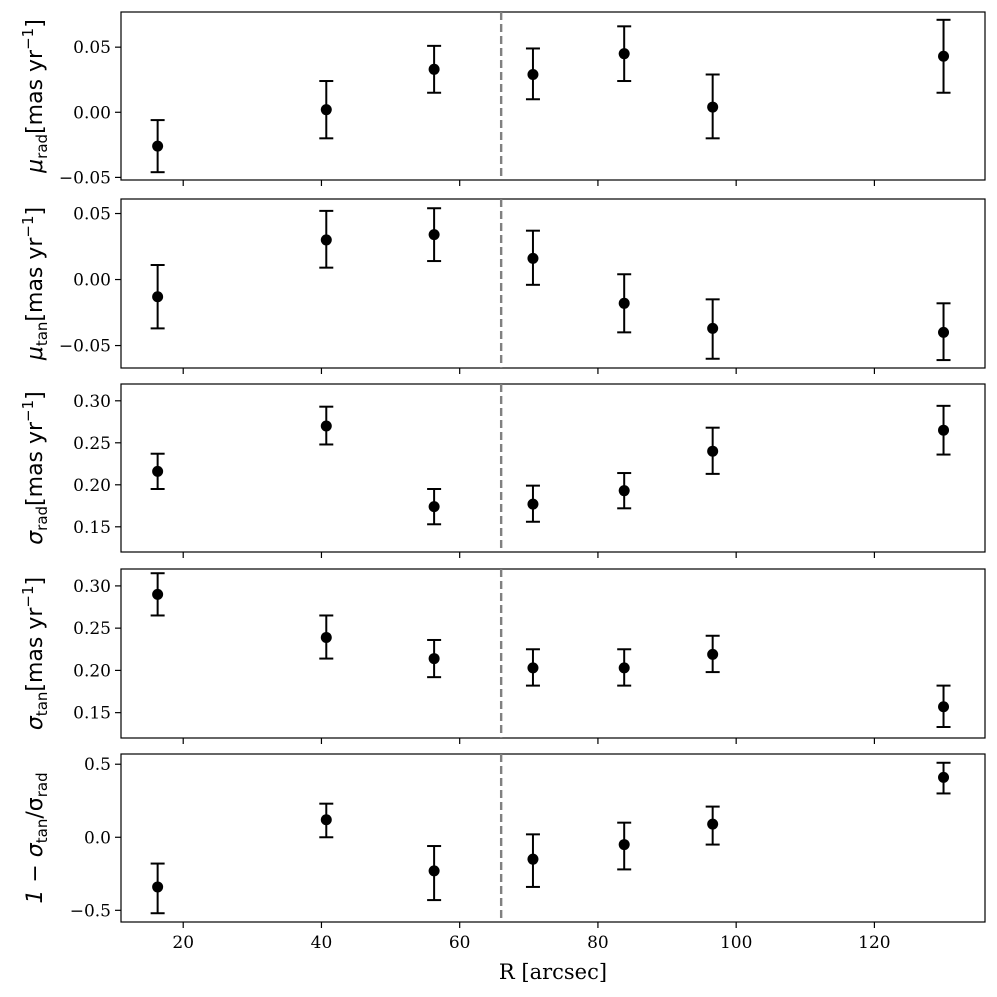  Describe the element at coordinates (35, 807) in the screenshot. I see `ylabel-unit: /σ` at that location.